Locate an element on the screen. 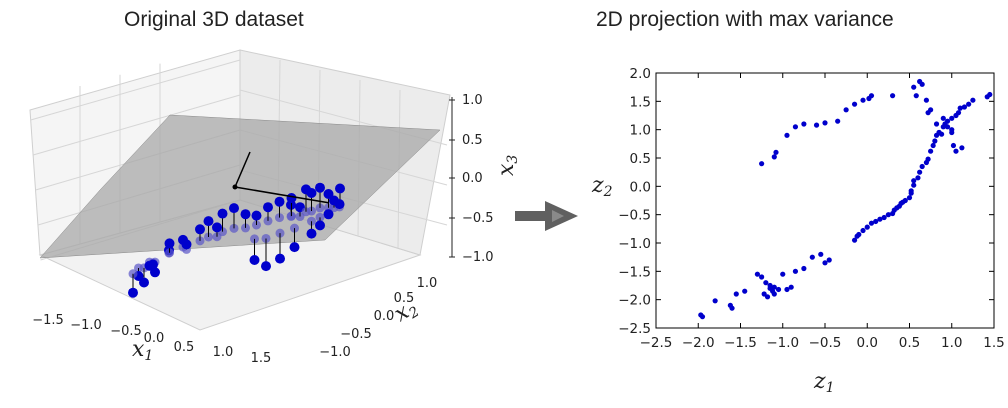  chart-title-3d: Original 3D dataset is located at coordinates (214, 19).